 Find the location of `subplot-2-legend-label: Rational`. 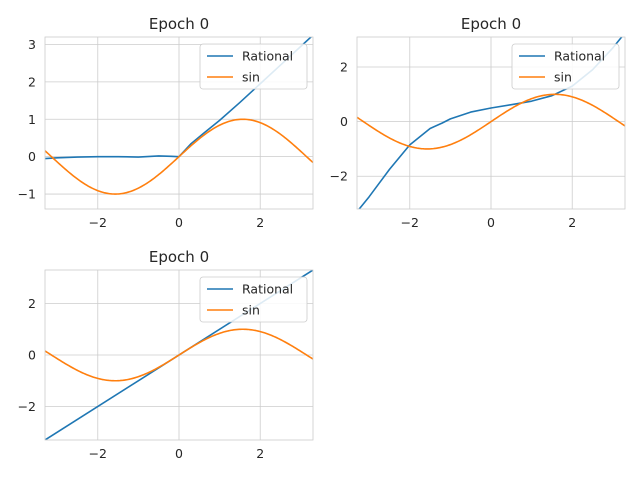

subplot-2-legend-label: Rational is located at coordinates (579, 56).